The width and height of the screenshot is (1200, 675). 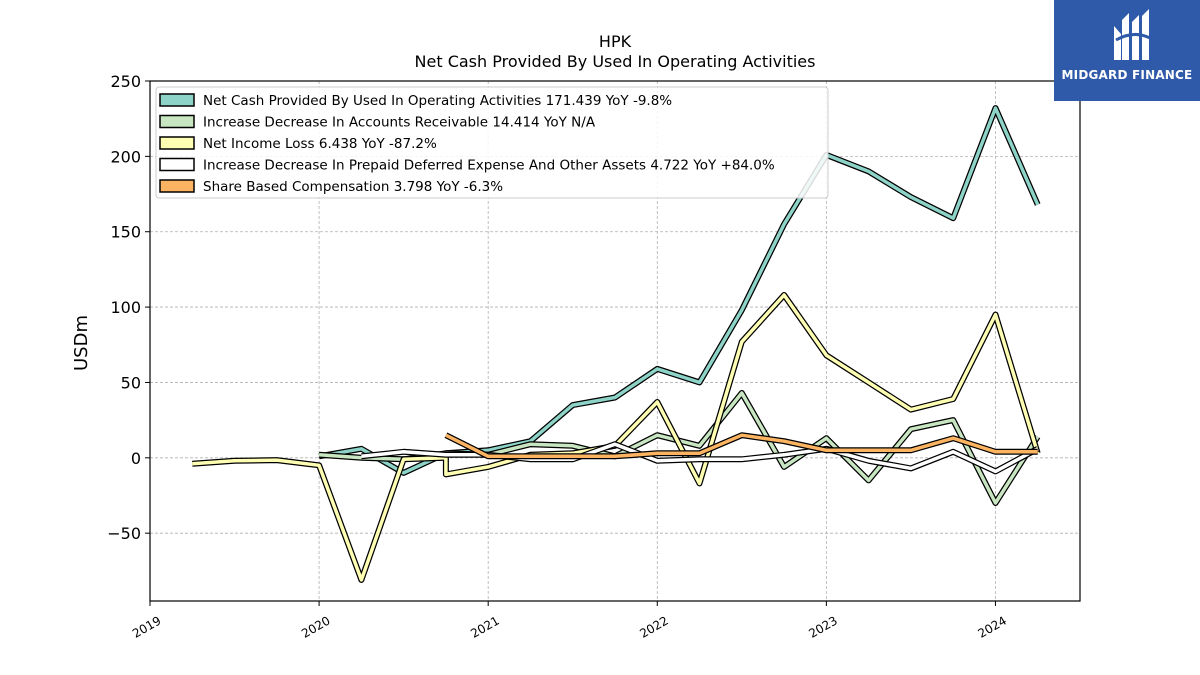 What do you see at coordinates (992, 626) in the screenshot?
I see `x-tick-label: 2024` at bounding box center [992, 626].